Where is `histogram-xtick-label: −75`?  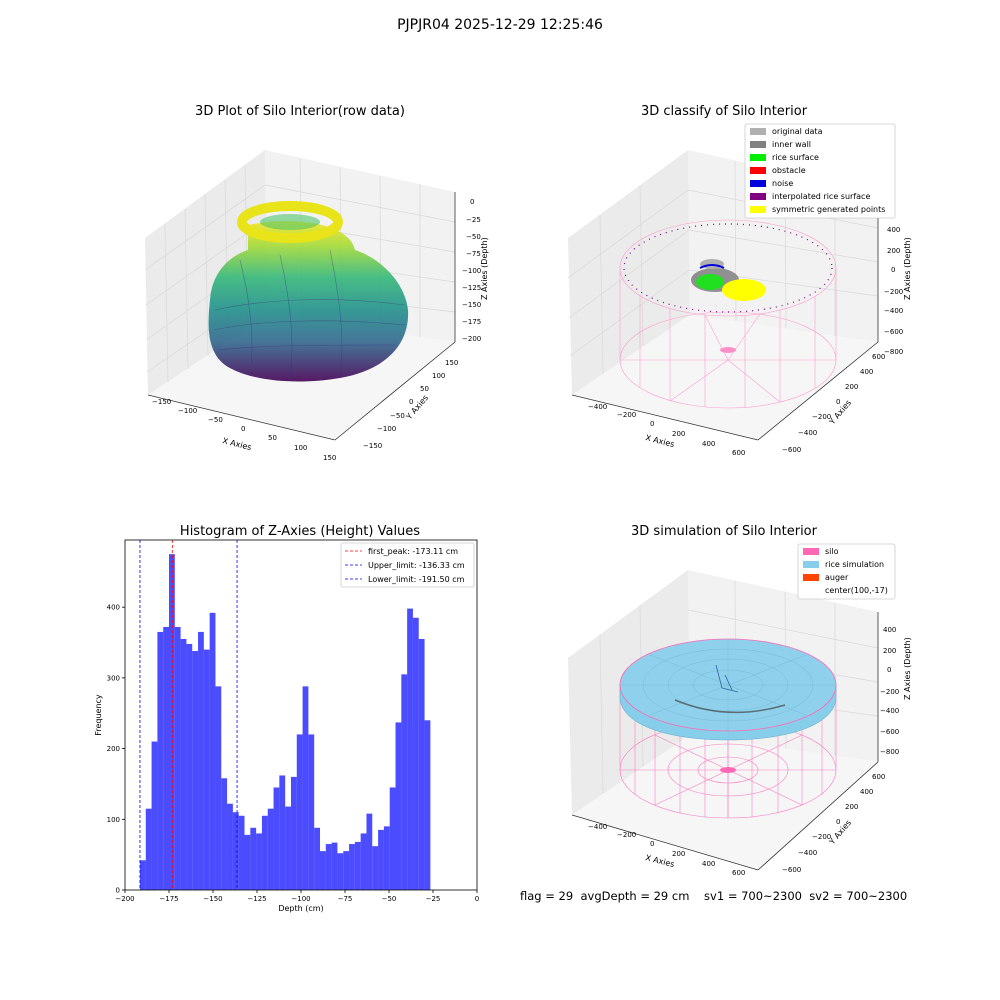
histogram-xtick-label: −75 is located at coordinates (345, 899).